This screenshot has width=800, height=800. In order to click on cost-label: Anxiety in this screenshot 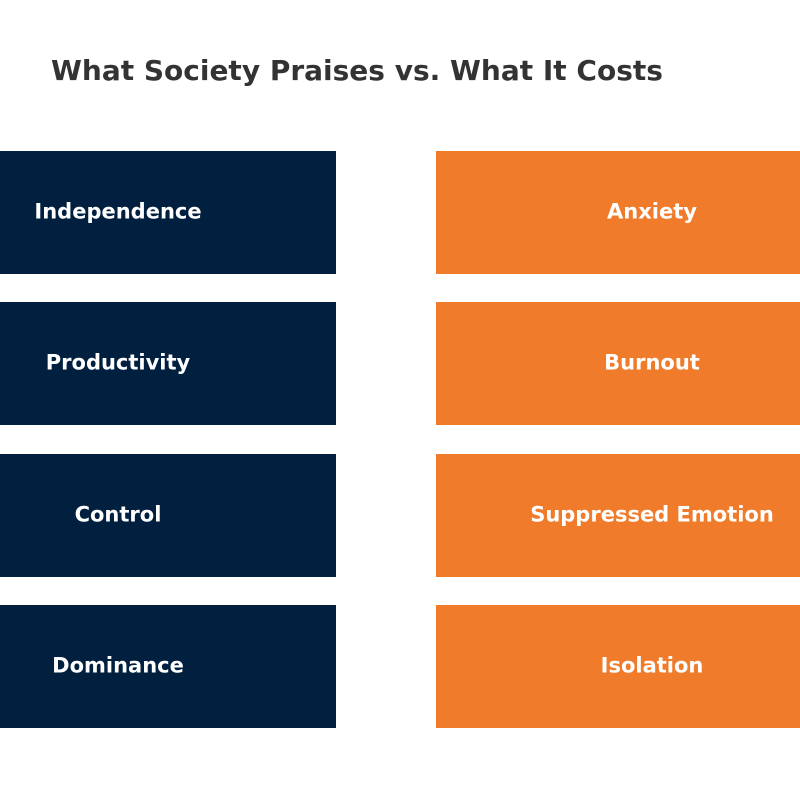, I will do `click(652, 212)`.